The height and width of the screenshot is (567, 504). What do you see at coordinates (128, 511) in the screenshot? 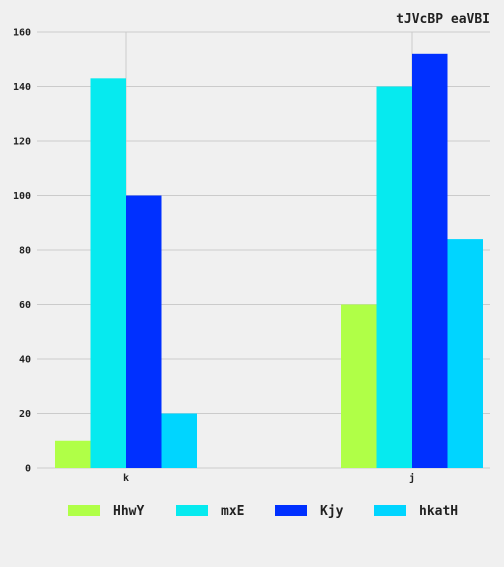
I see `legend-label: HhwY` at bounding box center [128, 511].